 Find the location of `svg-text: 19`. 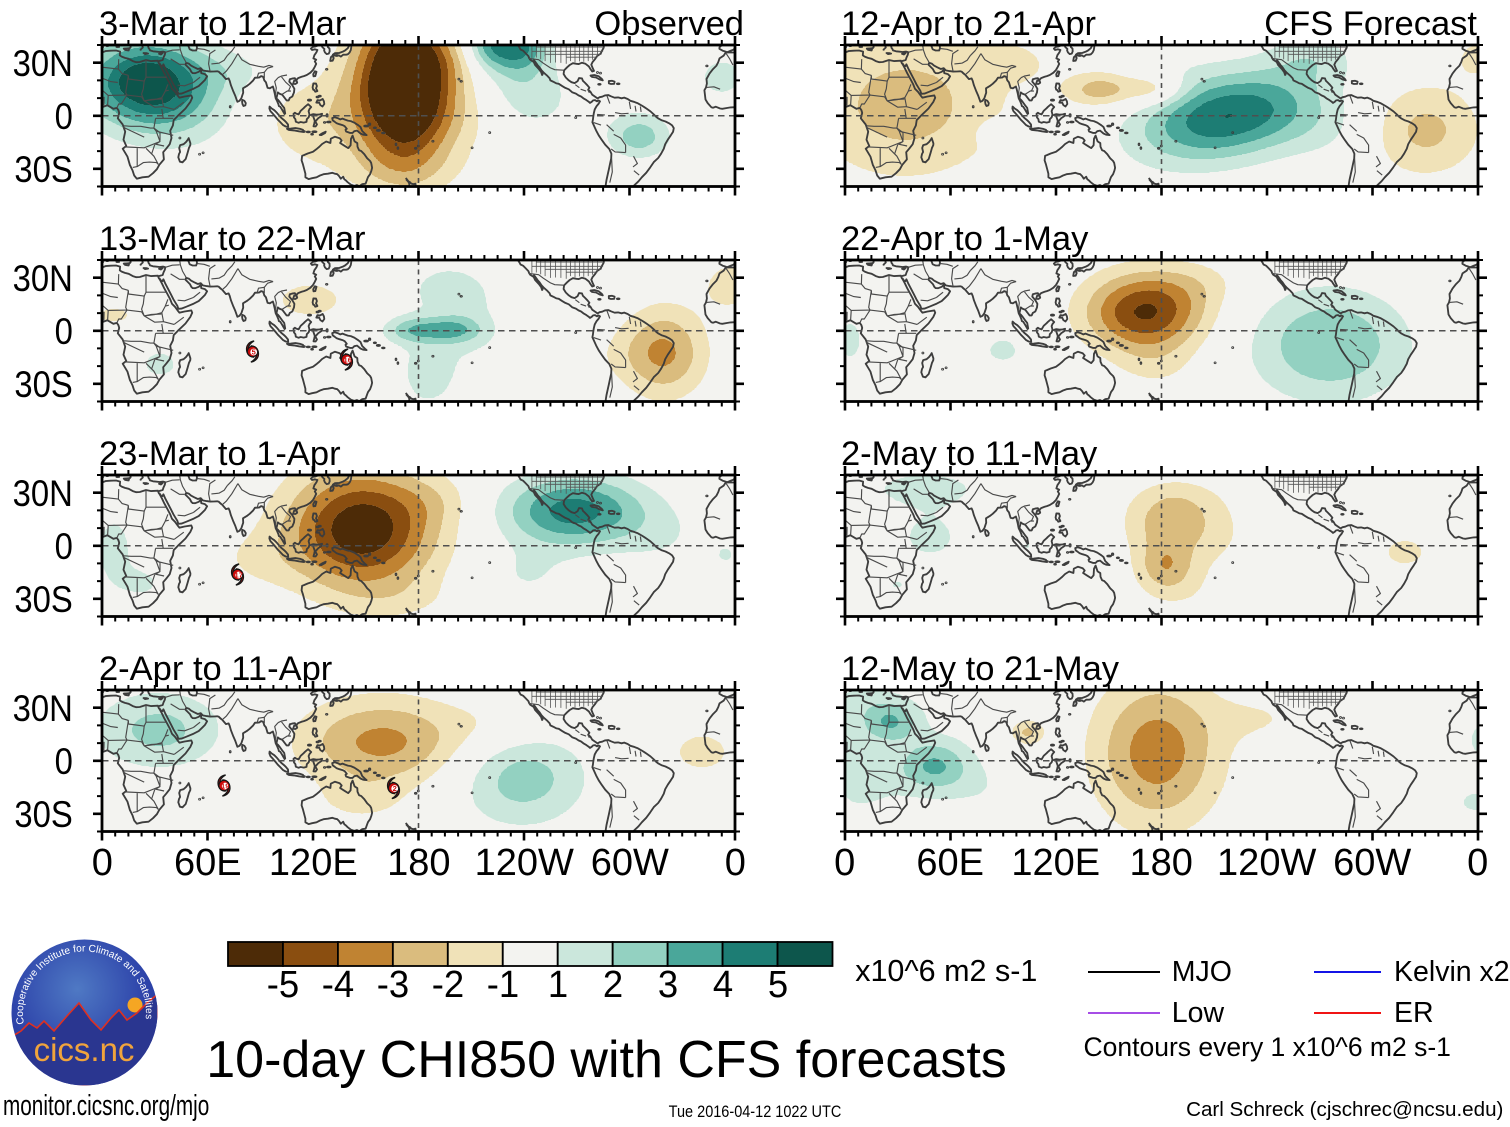

svg-text: 19 is located at coordinates (225, 785).